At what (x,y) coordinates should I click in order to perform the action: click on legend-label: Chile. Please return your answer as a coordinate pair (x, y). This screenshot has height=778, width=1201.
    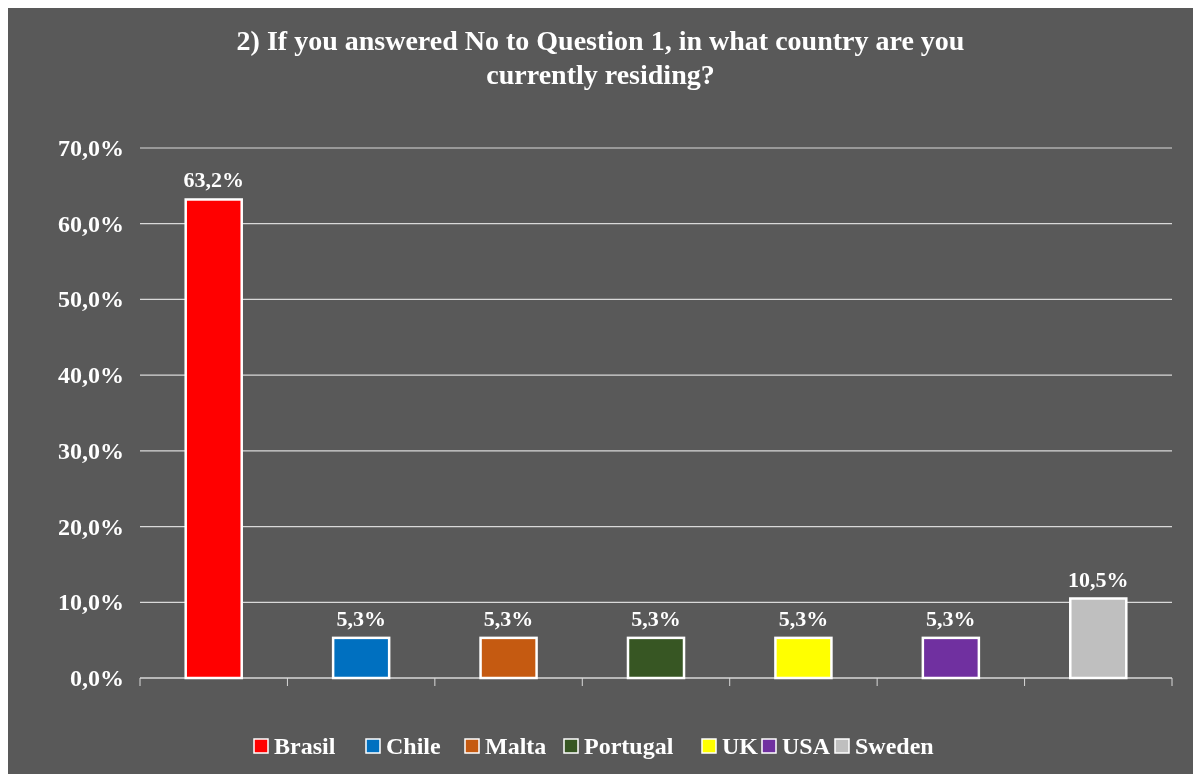
    Looking at the image, I should click on (414, 746).